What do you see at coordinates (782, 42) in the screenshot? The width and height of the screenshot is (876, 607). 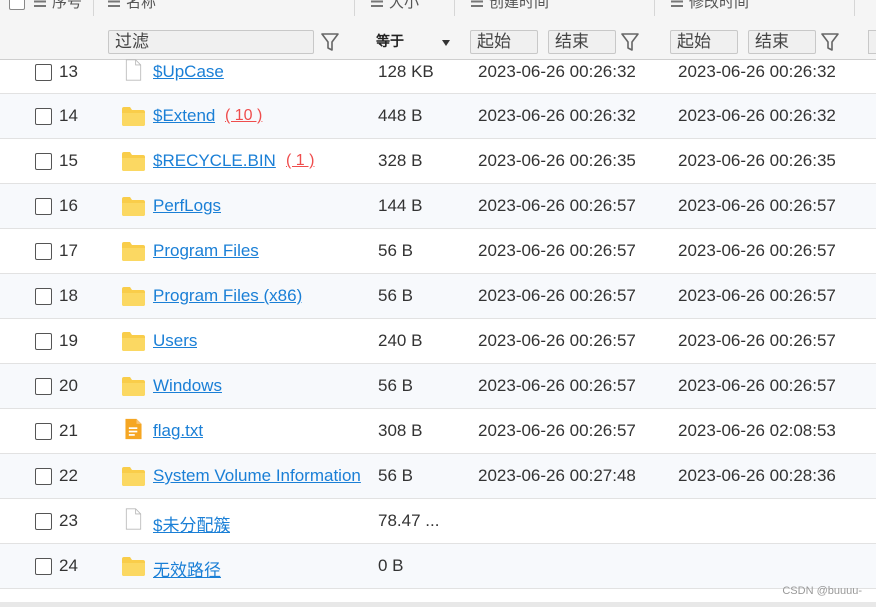 I see `modified-end-input: 结束` at bounding box center [782, 42].